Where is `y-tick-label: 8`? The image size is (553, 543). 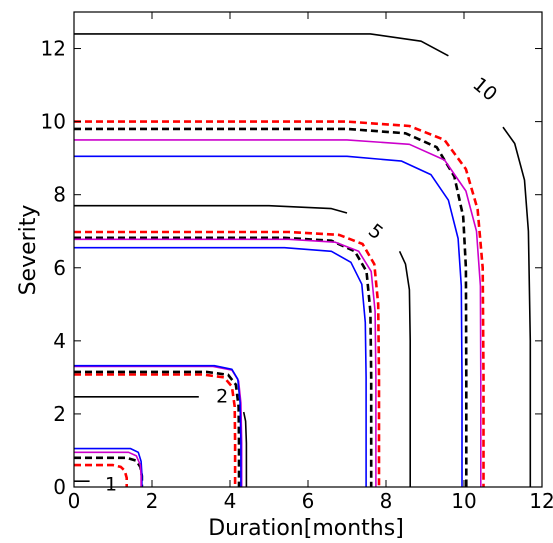
y-tick-label: 8 is located at coordinates (59, 195).